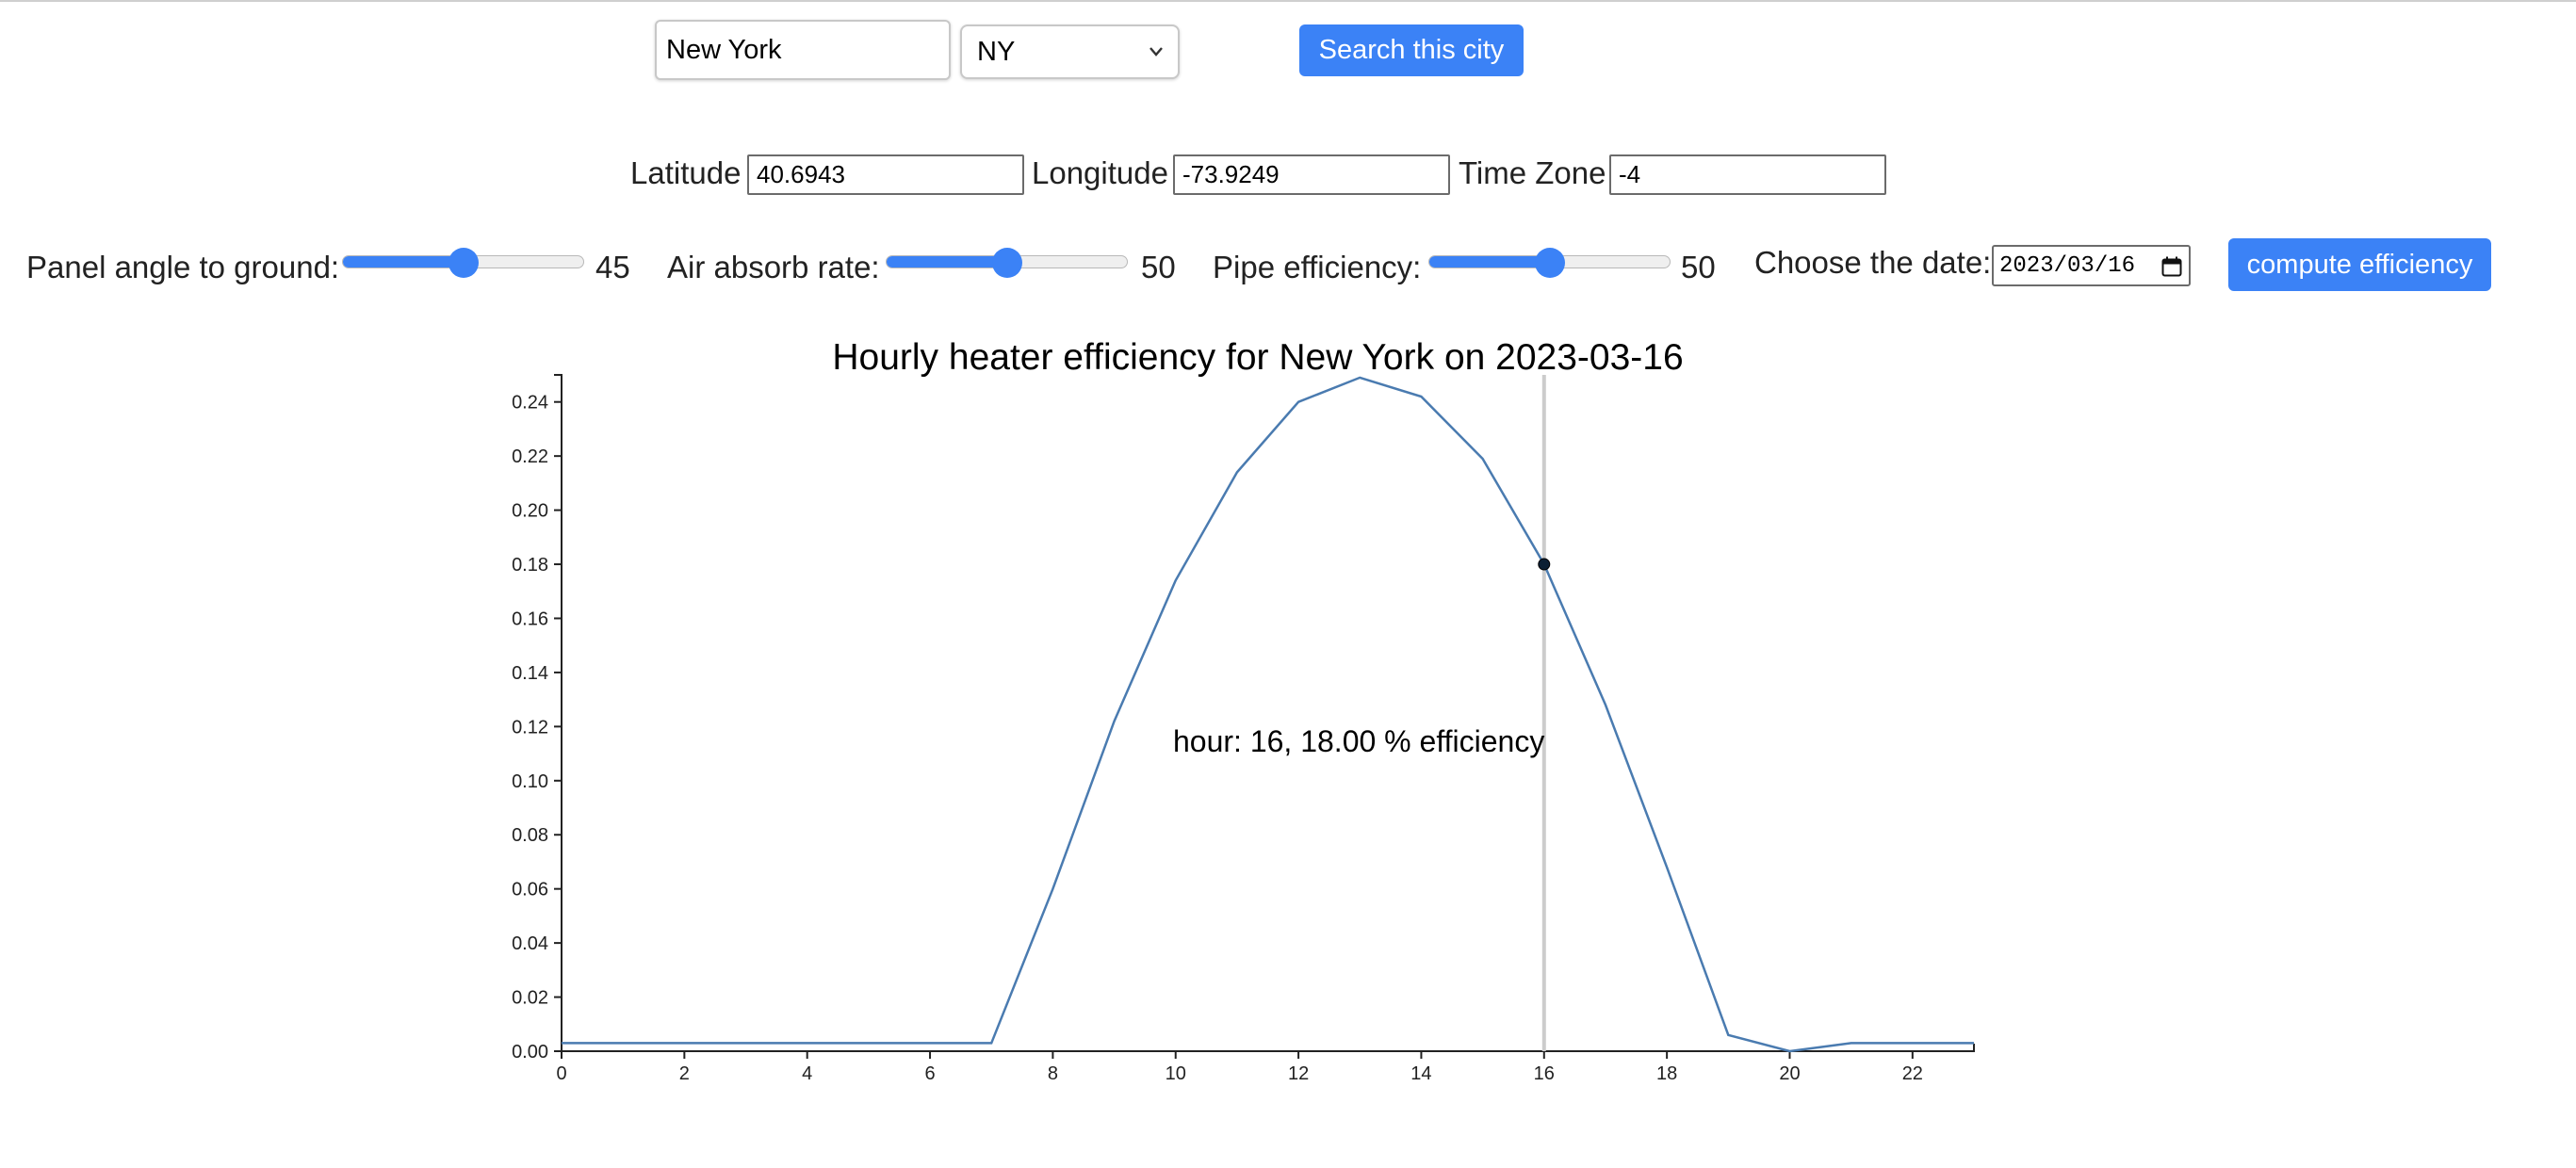 Image resolution: width=2576 pixels, height=1168 pixels. What do you see at coordinates (2171, 266) in the screenshot?
I see `calendar-icon` at bounding box center [2171, 266].